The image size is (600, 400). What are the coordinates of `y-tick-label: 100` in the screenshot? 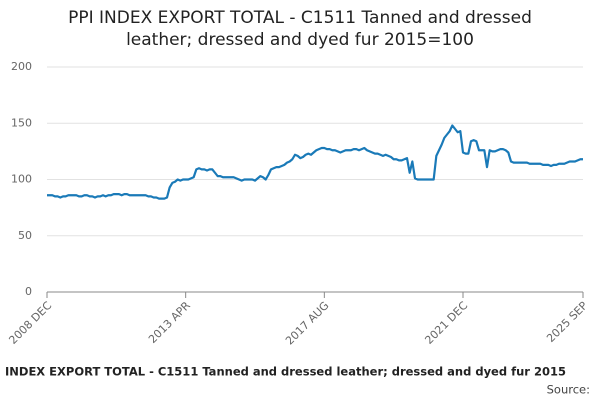 It's located at (21, 179).